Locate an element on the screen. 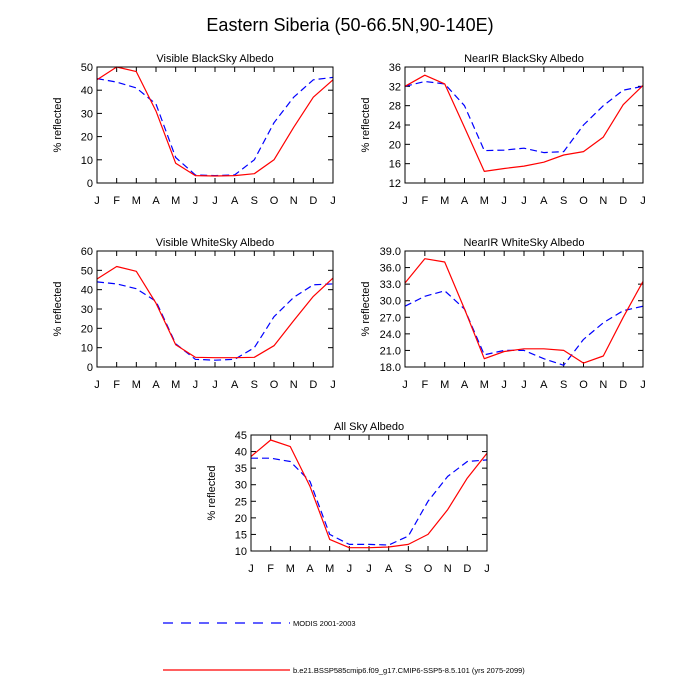  y-tick-label: 32 is located at coordinates (395, 87).